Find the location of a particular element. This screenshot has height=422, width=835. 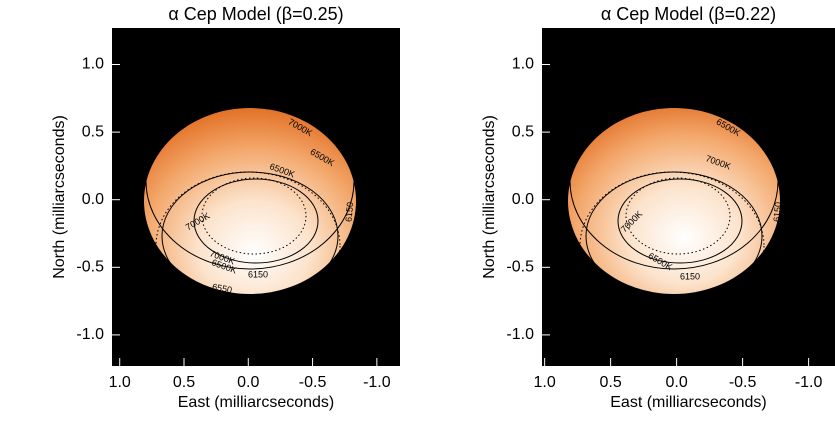

contour-label: 6550 is located at coordinates (221, 288).